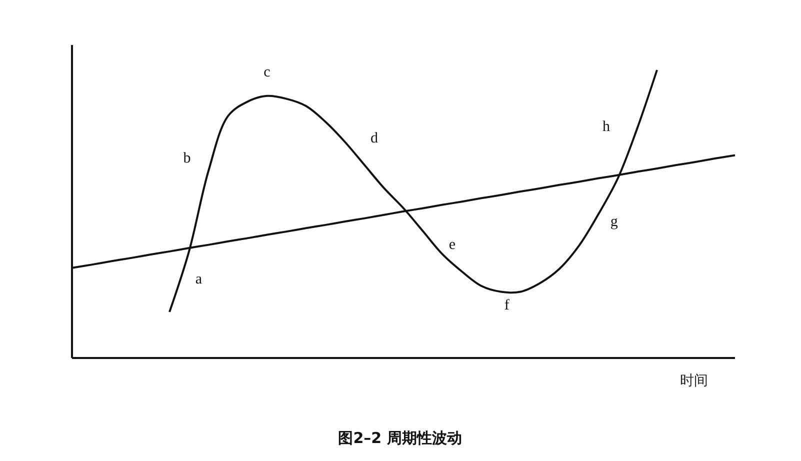  Describe the element at coordinates (267, 72) in the screenshot. I see `annotation: c` at that location.